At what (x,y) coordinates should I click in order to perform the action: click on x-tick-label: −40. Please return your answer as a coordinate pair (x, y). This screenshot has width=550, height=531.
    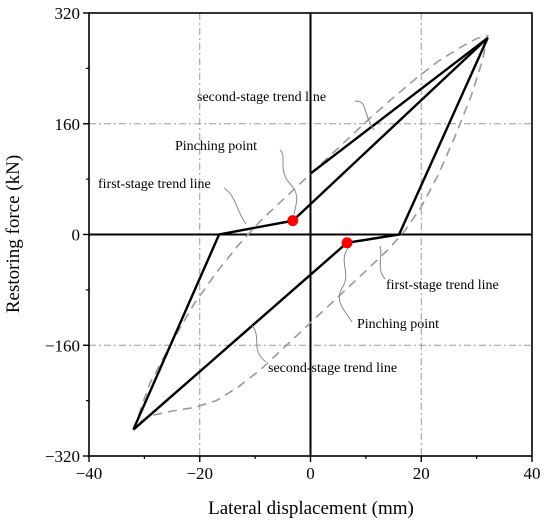
    Looking at the image, I should click on (89, 473).